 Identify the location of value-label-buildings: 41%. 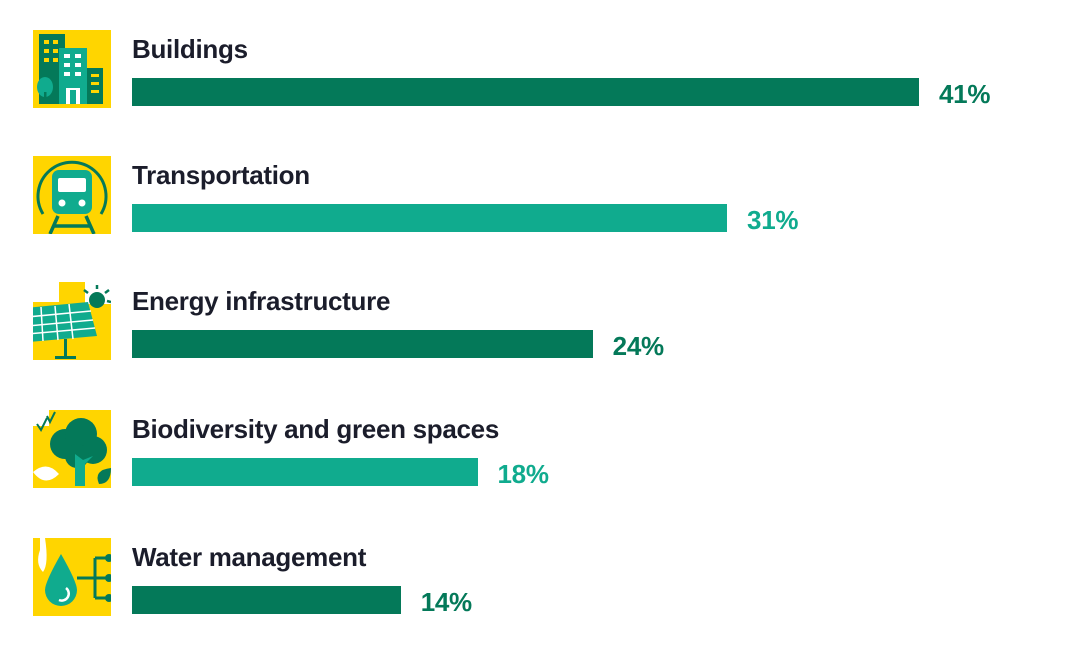
(965, 94).